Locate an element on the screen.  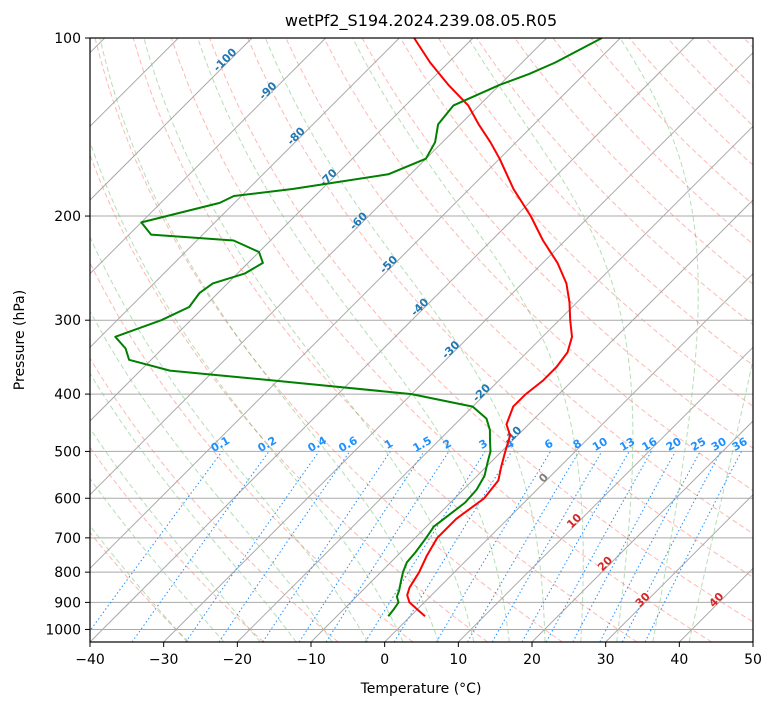
x-tick-label: 40 is located at coordinates (679, 660).